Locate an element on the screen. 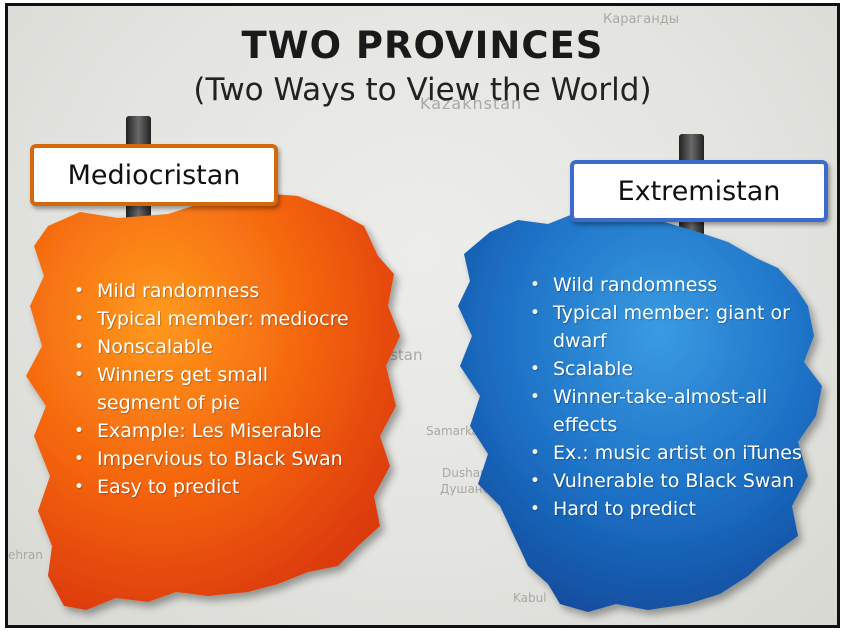 This screenshot has width=843, height=631. map-label-kazakhstan: Kazakhstan is located at coordinates (471, 103).